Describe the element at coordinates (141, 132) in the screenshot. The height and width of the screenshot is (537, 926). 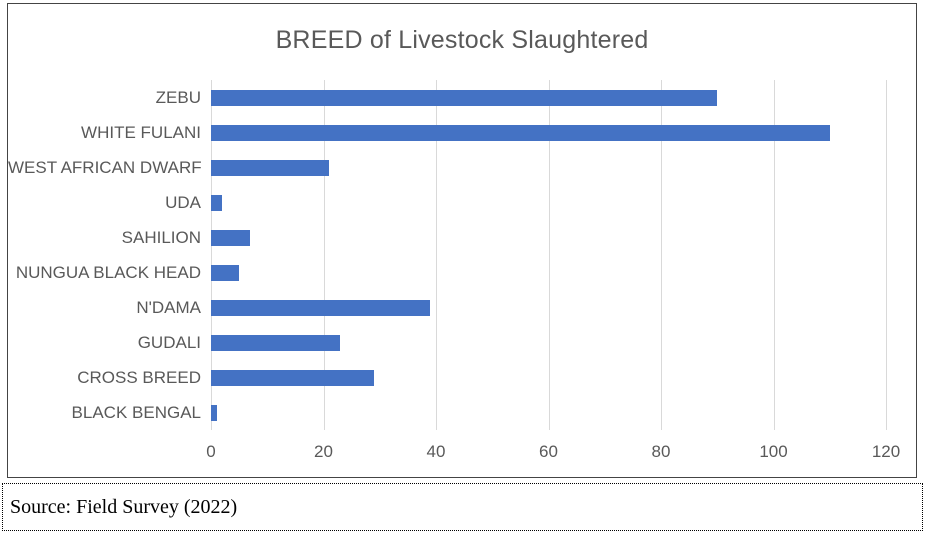
I see `category-label-white-fulani: WHITE FULANI` at that location.